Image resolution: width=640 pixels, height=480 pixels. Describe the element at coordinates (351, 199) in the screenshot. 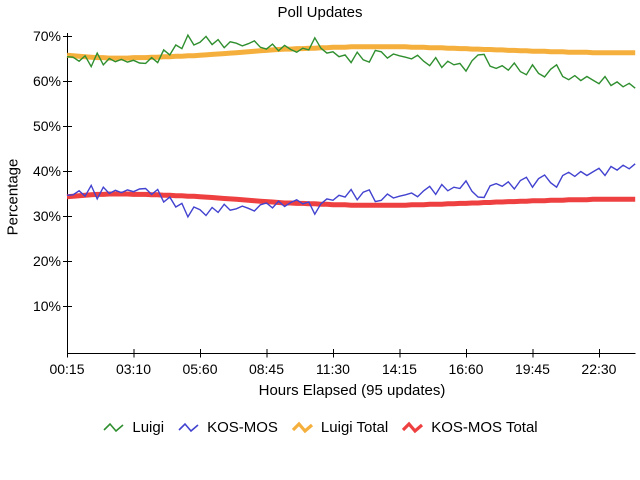

I see `series-kos-mos-total` at that location.